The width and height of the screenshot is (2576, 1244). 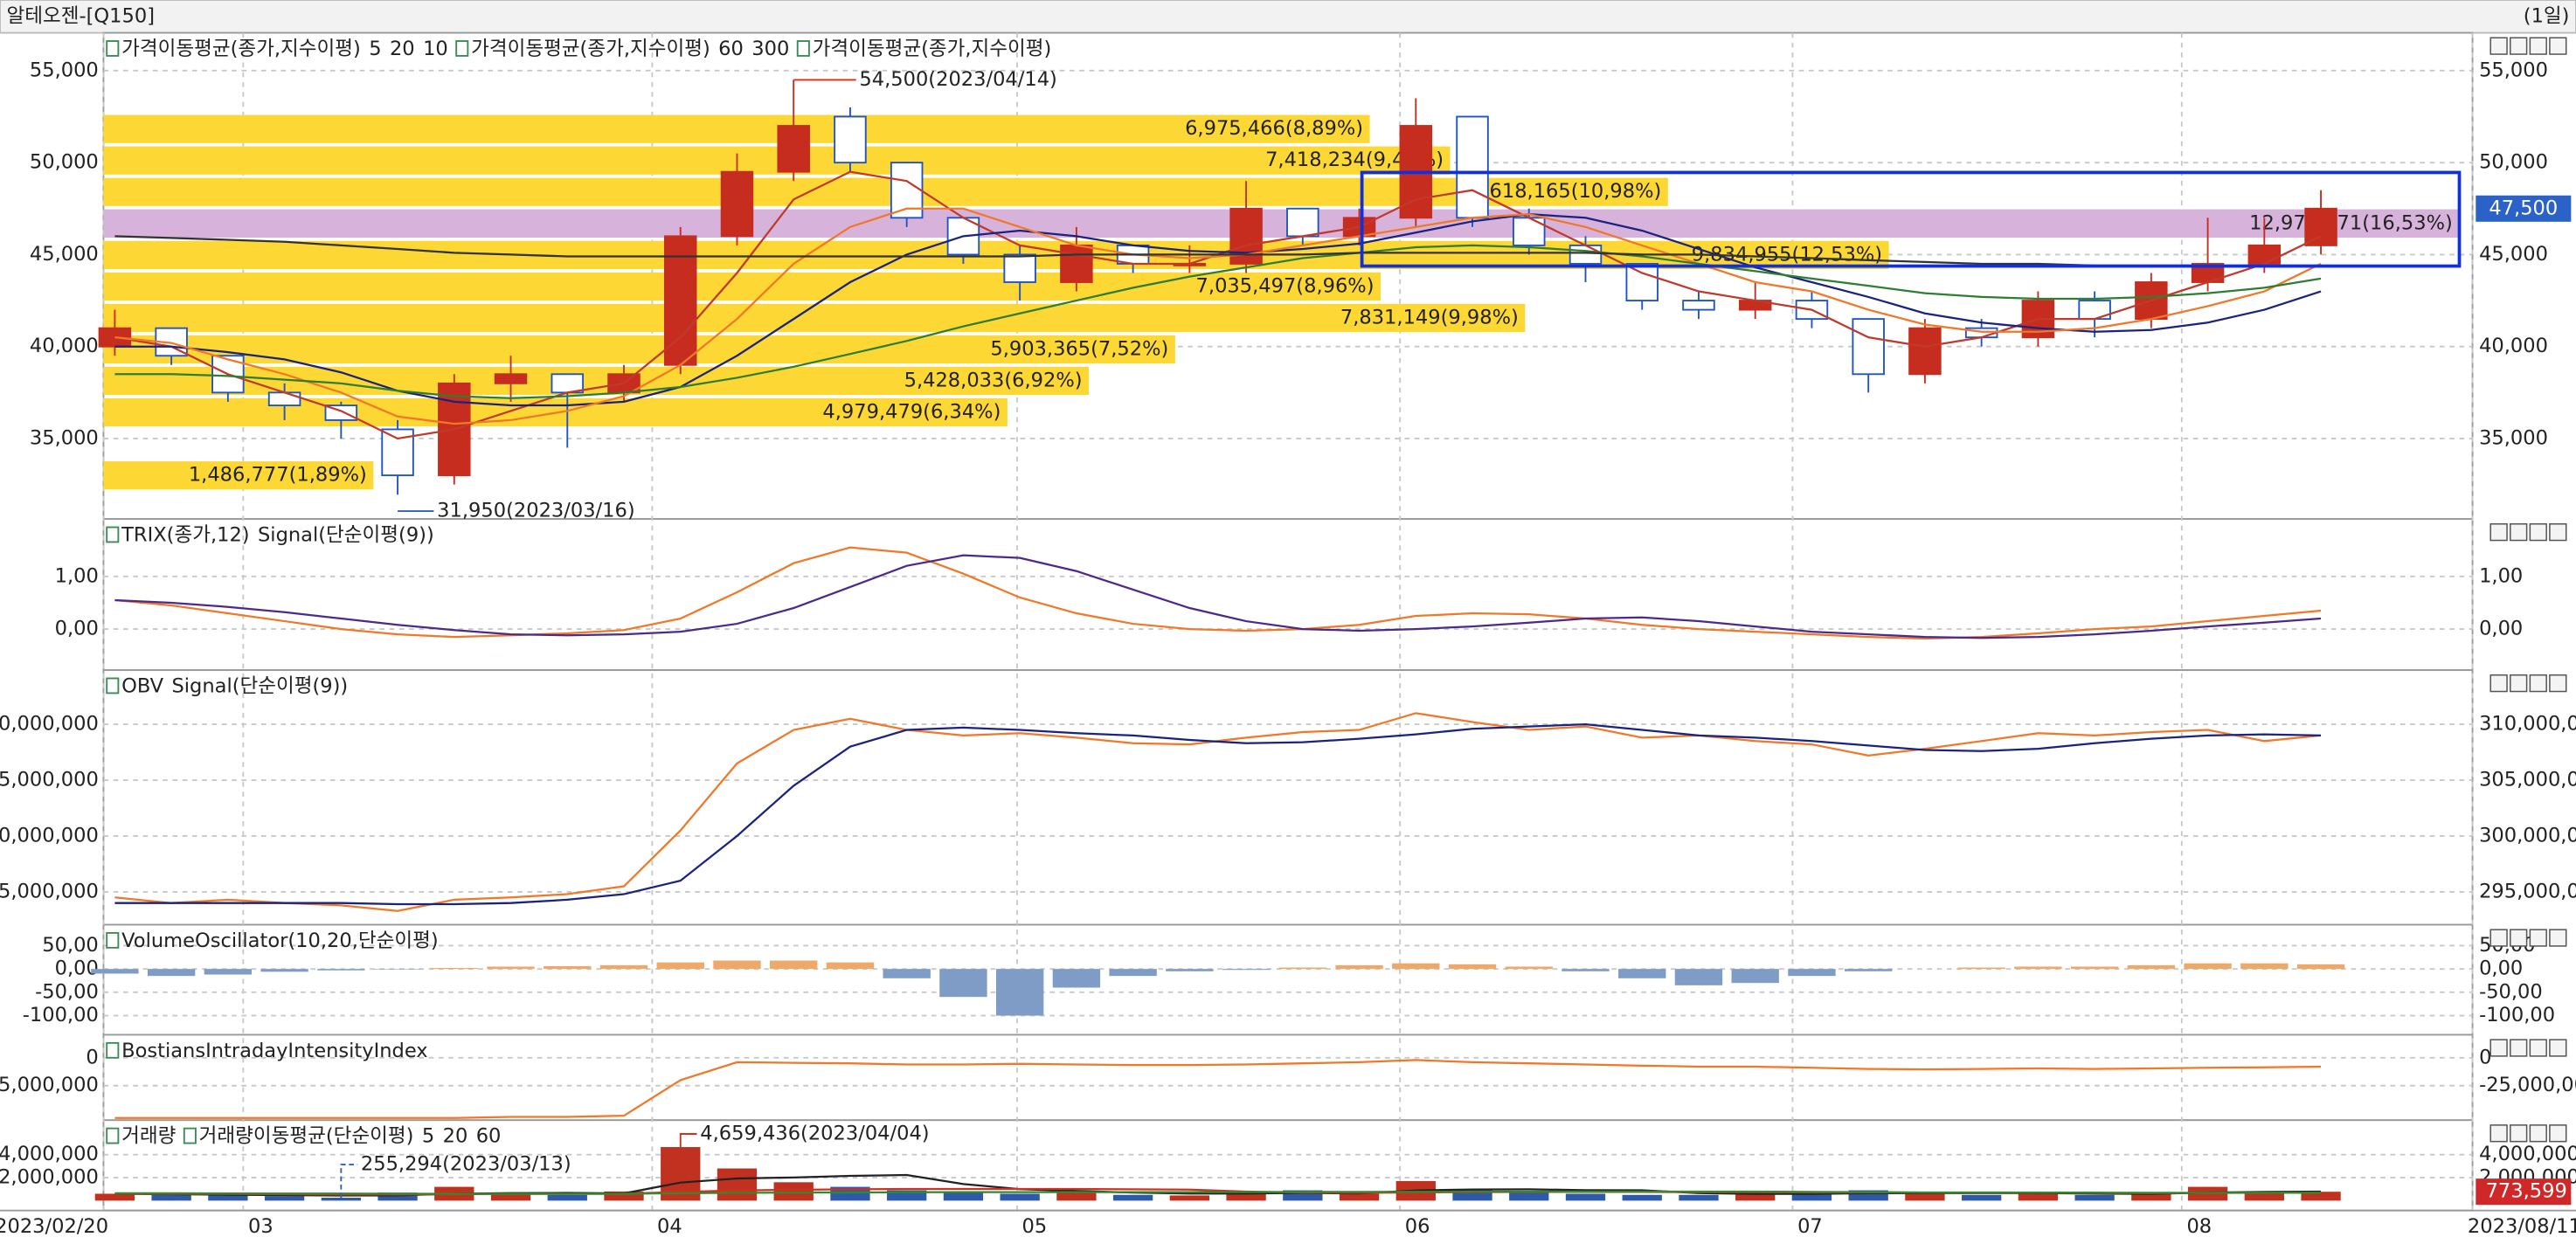 What do you see at coordinates (54, 1226) in the screenshot?
I see `x-tick-label: 2023/02/20` at bounding box center [54, 1226].